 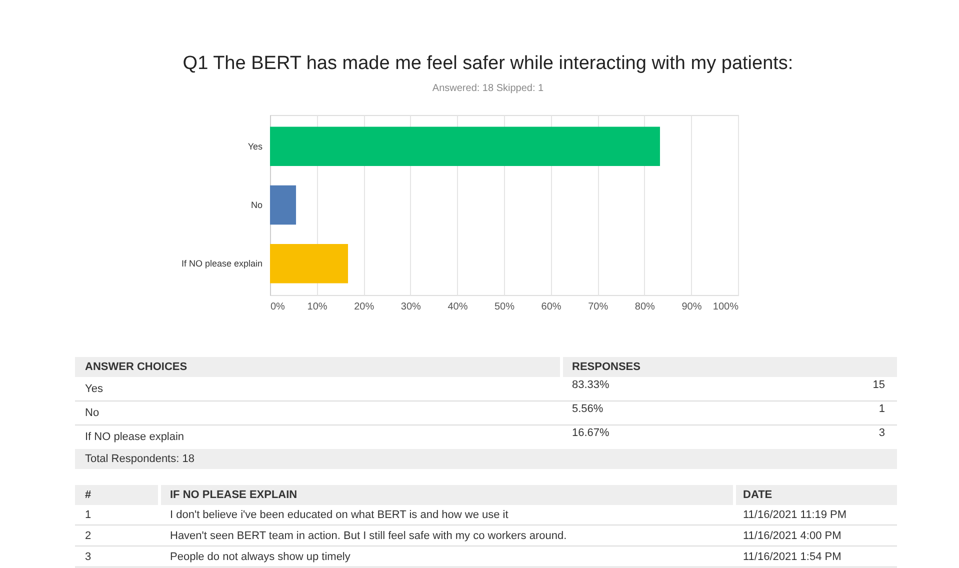 What do you see at coordinates (317, 307) in the screenshot?
I see `x-tick-label: 10%` at bounding box center [317, 307].